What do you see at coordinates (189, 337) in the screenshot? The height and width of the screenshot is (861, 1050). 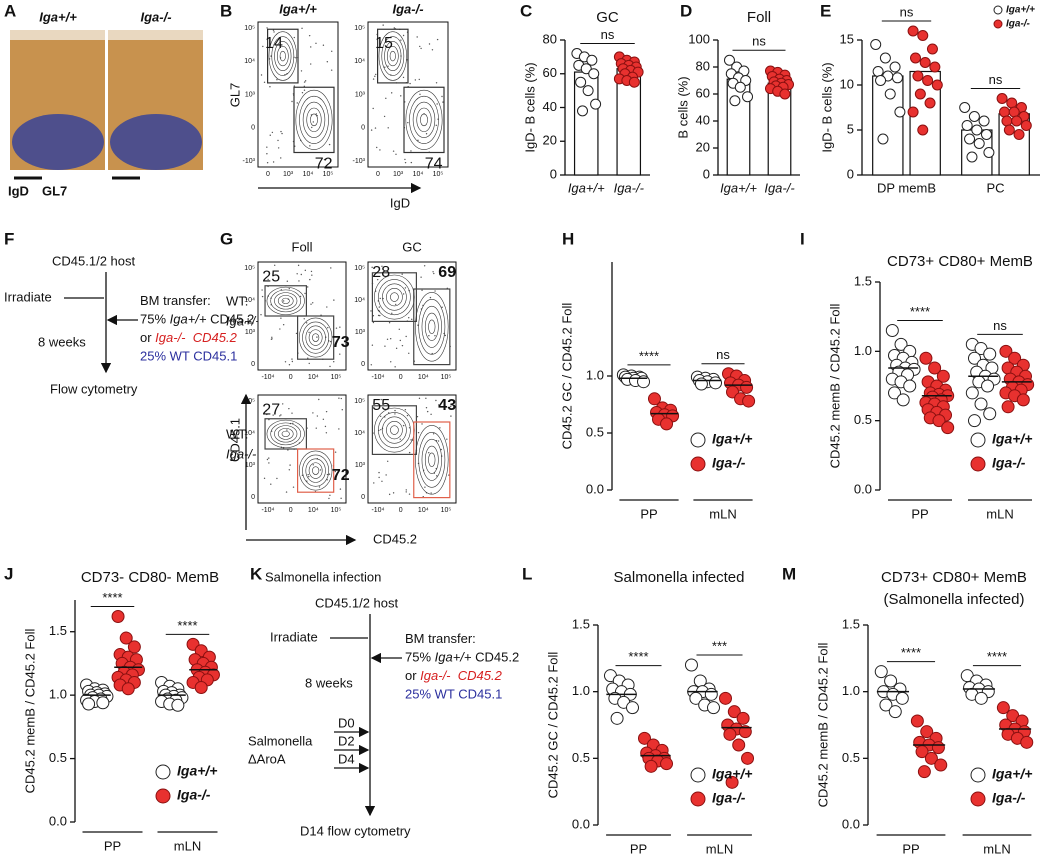 I see `transfer-line: or Iga-/- CD45.2` at bounding box center [189, 337].